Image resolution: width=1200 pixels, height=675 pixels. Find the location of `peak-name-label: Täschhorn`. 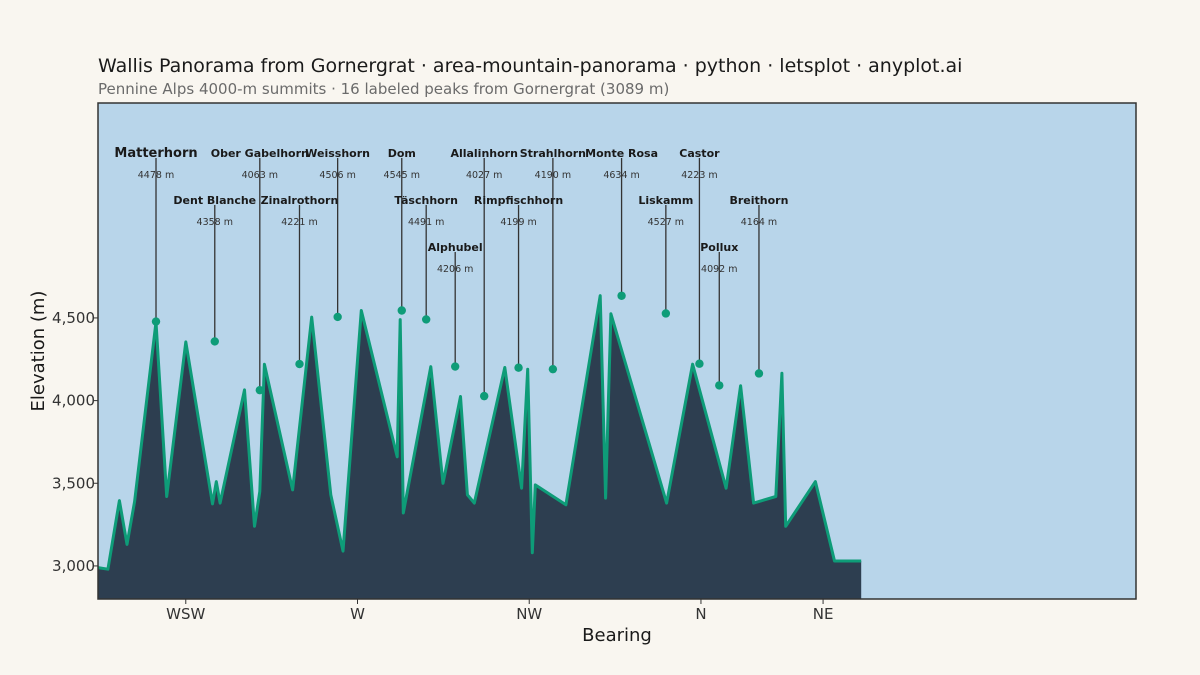

peak-name-label: Täschhorn is located at coordinates (426, 200).